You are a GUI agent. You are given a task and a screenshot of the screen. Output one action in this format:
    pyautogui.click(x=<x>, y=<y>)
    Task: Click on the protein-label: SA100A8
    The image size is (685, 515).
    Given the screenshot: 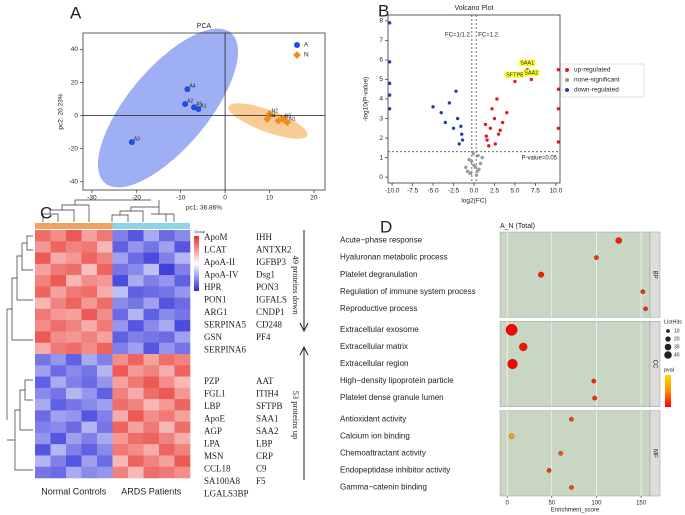 What is the action you would take?
    pyautogui.click(x=222, y=481)
    